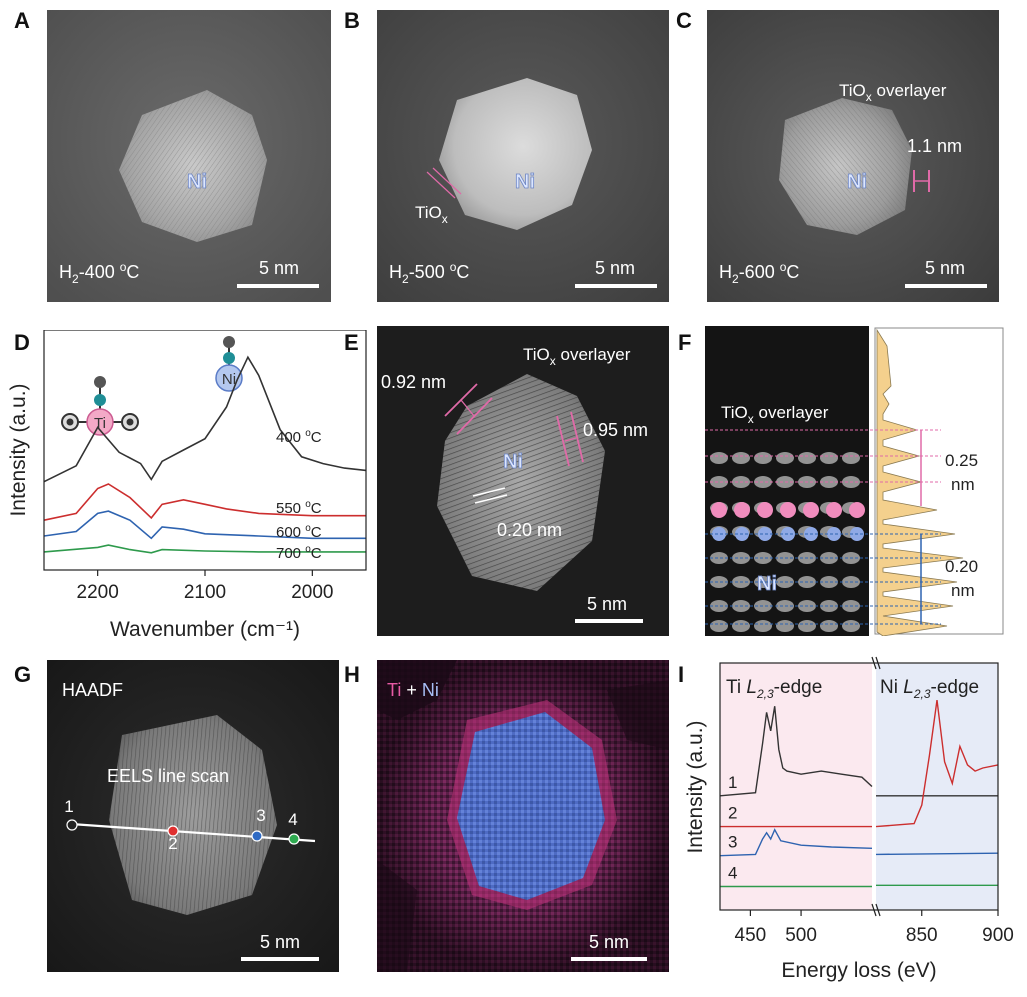 This screenshot has height=997, width=1027. I want to click on profile-guides, so click(823, 527).